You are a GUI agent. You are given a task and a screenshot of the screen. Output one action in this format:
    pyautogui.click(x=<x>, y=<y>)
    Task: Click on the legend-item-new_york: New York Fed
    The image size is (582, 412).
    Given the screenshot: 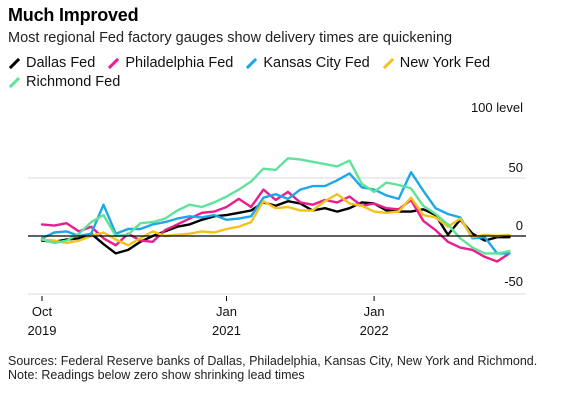 What is the action you would take?
    pyautogui.click(x=436, y=63)
    